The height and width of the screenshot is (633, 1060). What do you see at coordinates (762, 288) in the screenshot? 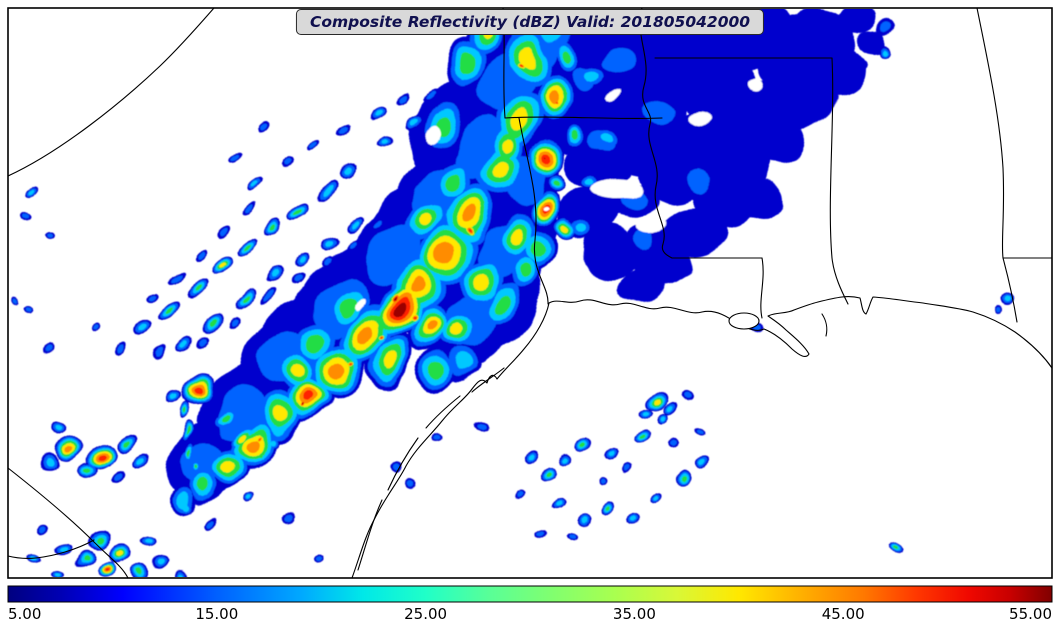
I see `pearl-river` at bounding box center [762, 288].